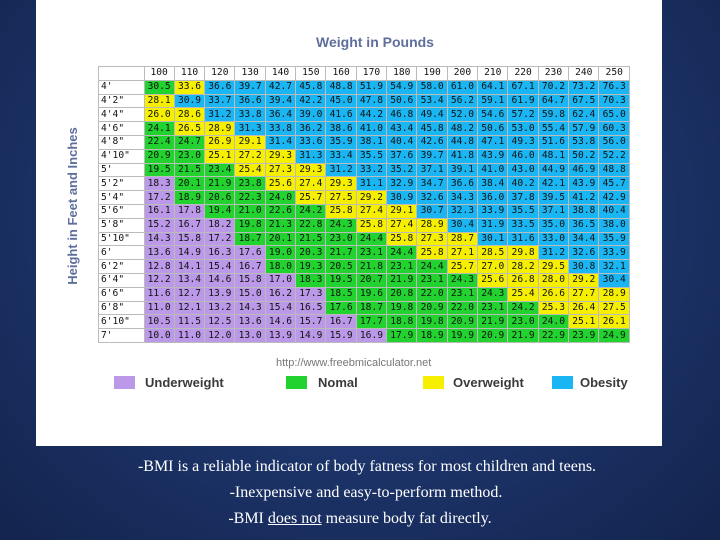 Image resolution: width=720 pixels, height=540 pixels. What do you see at coordinates (553, 87) in the screenshot?
I see `bmi-cell: 70.2` at bounding box center [553, 87].